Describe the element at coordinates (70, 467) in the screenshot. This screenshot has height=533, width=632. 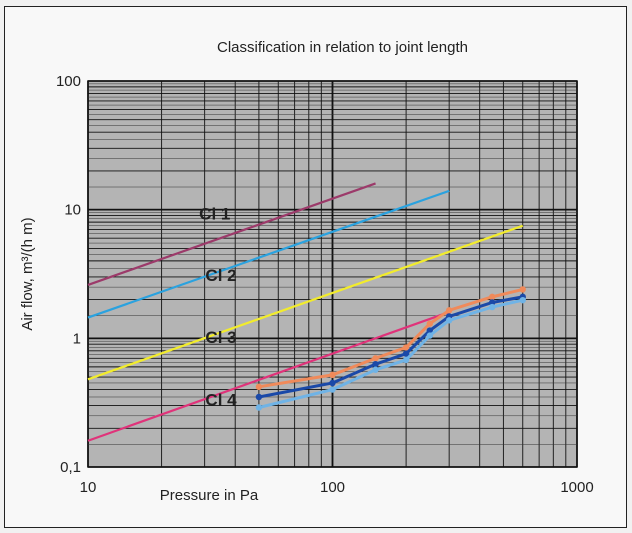
I see `y-tick-label: 0,1` at that location.